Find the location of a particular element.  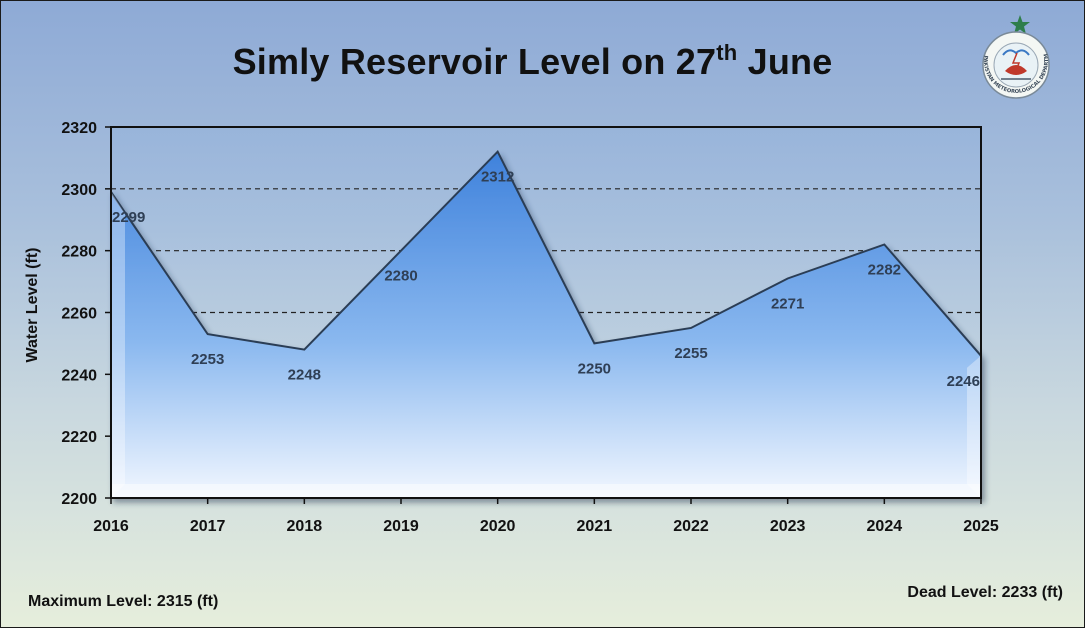

data-label: 2255 is located at coordinates (690, 353).